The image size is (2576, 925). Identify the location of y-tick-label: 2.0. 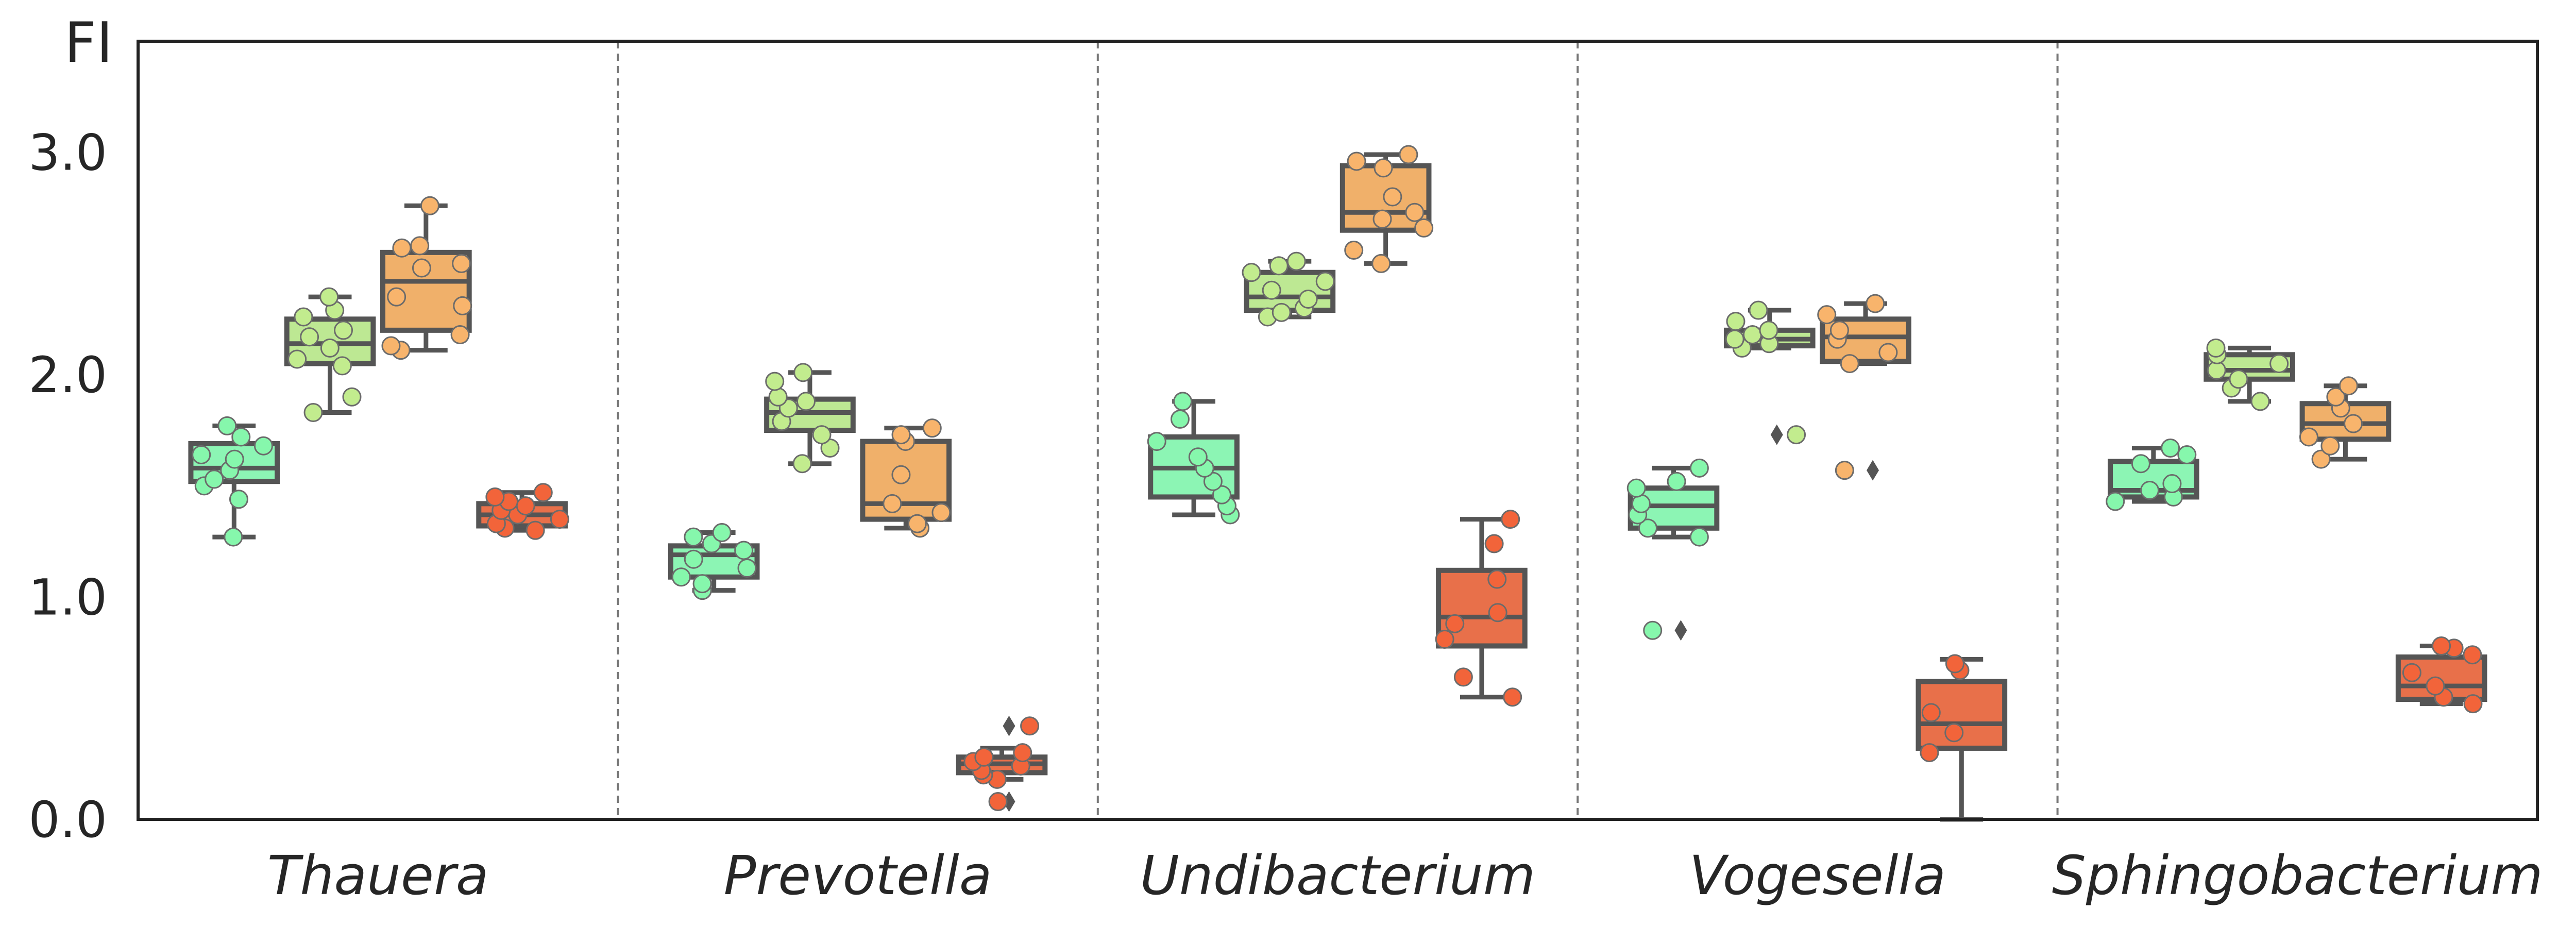
(67, 375).